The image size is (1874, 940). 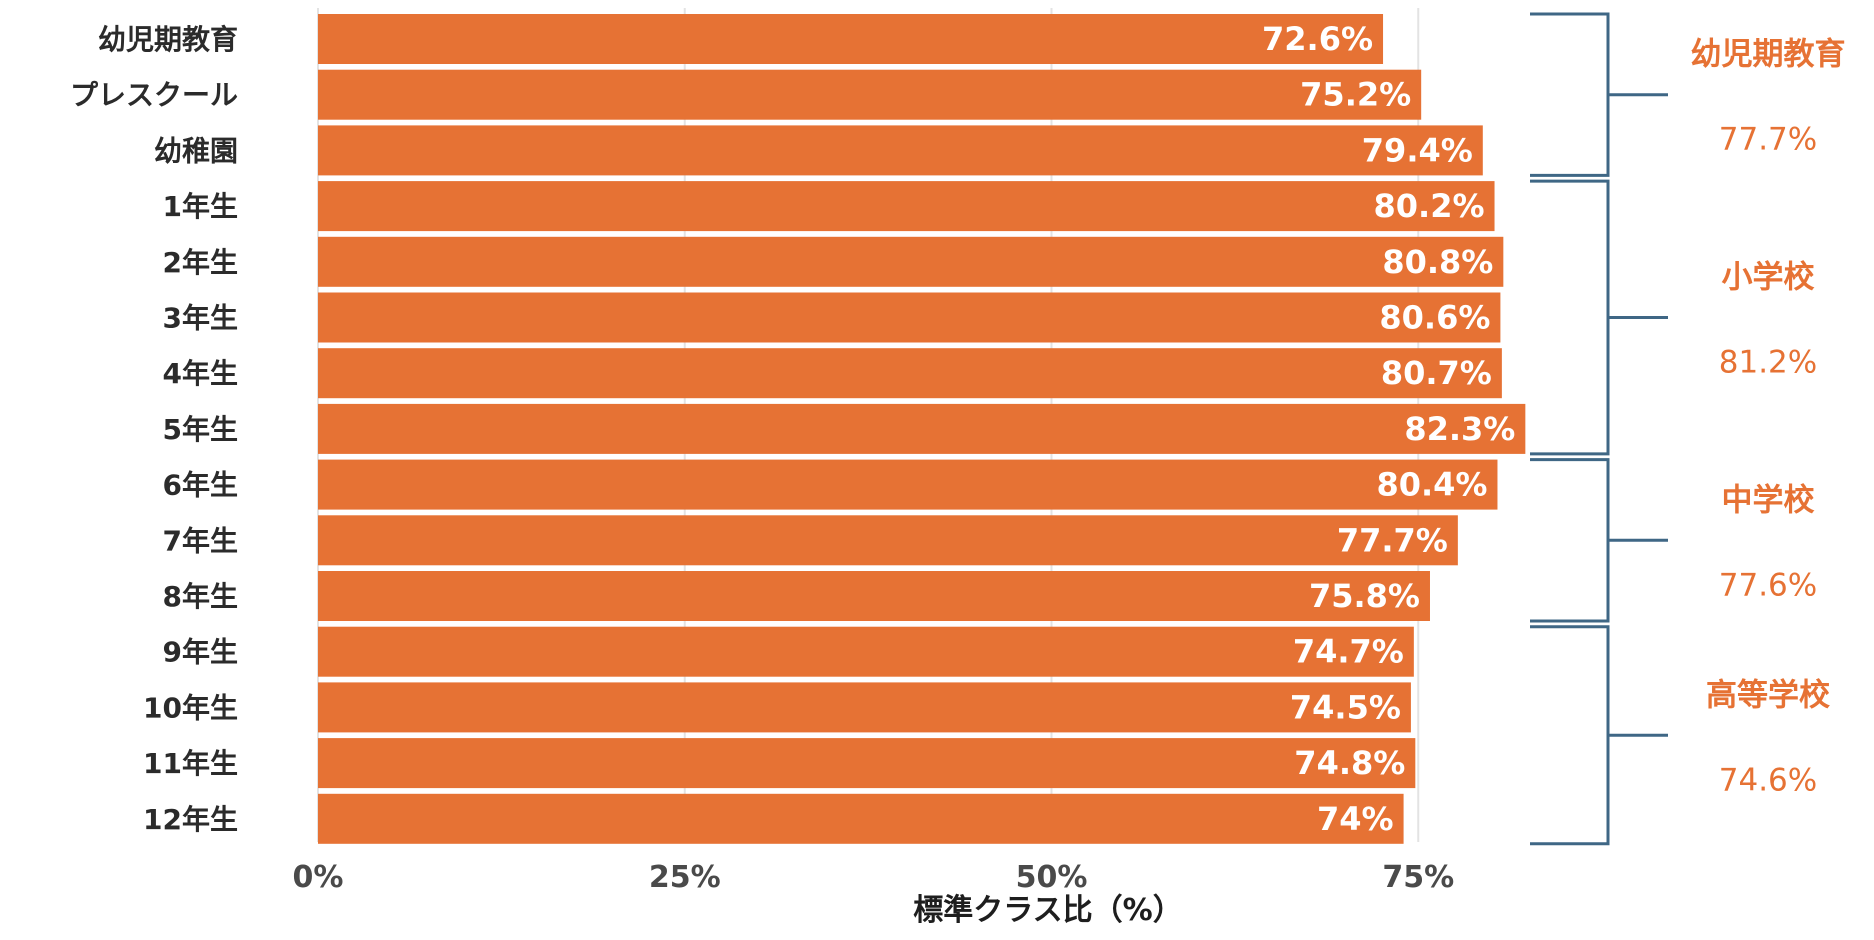 What do you see at coordinates (200, 206) in the screenshot?
I see `category-label: 1年生` at bounding box center [200, 206].